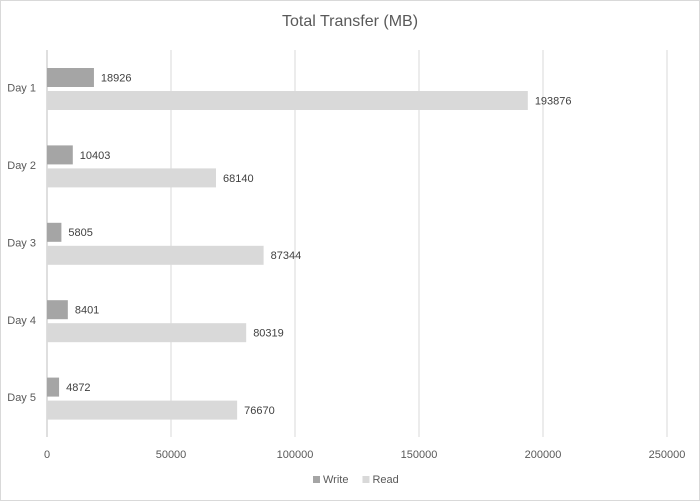  Describe the element at coordinates (80, 233) in the screenshot. I see `data-label: 5805` at that location.